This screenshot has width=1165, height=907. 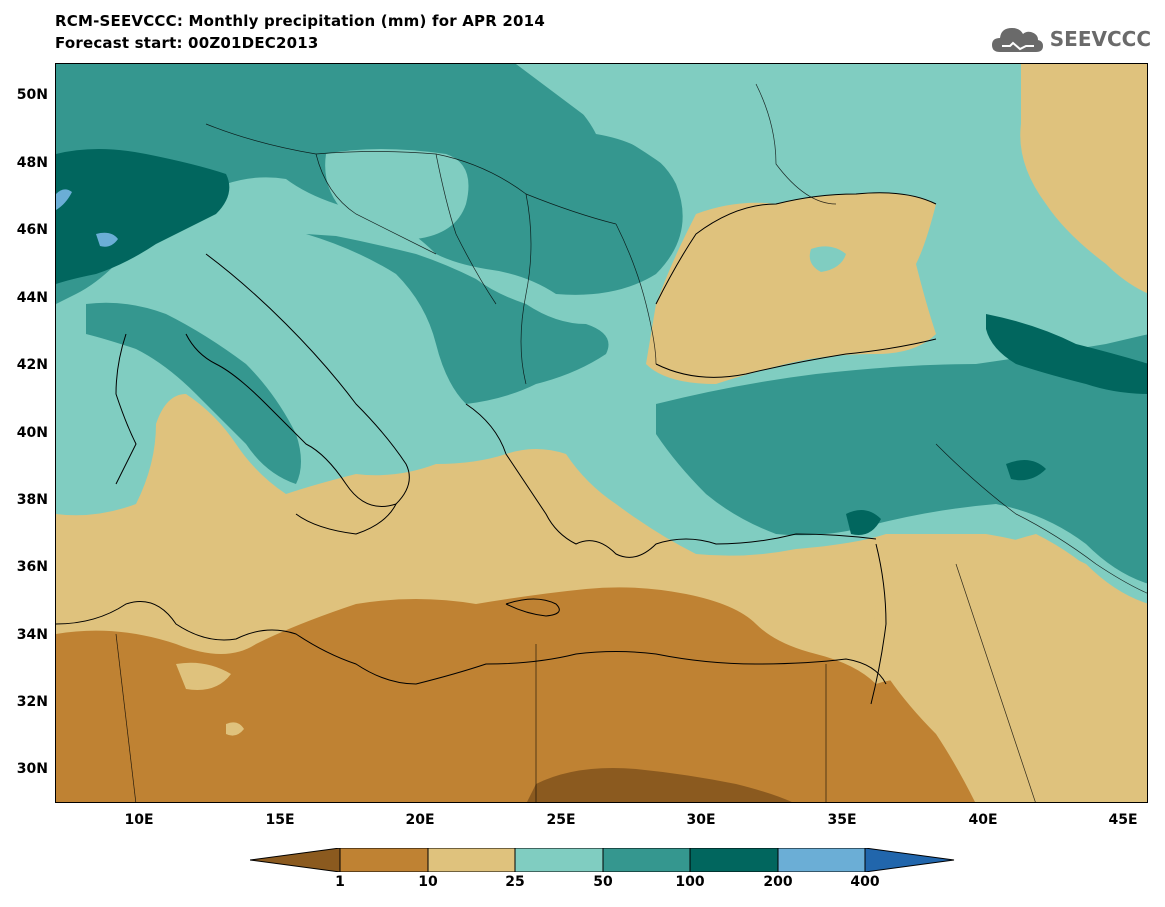 I want to click on lon-label-40e: 40E, so click(x=983, y=820).